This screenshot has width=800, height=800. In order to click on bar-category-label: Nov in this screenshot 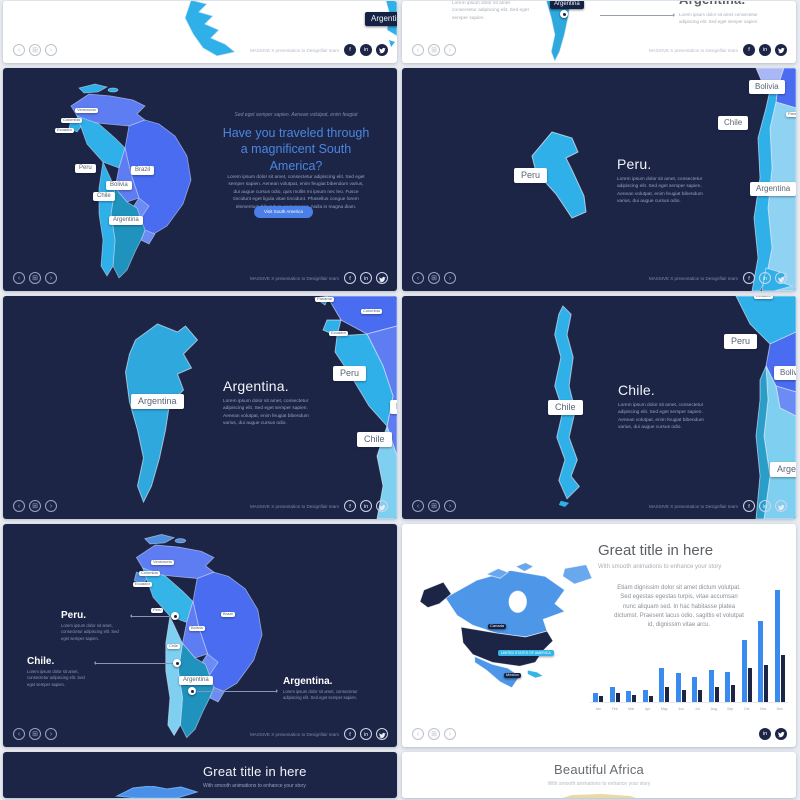, I will do `click(763, 709)`.